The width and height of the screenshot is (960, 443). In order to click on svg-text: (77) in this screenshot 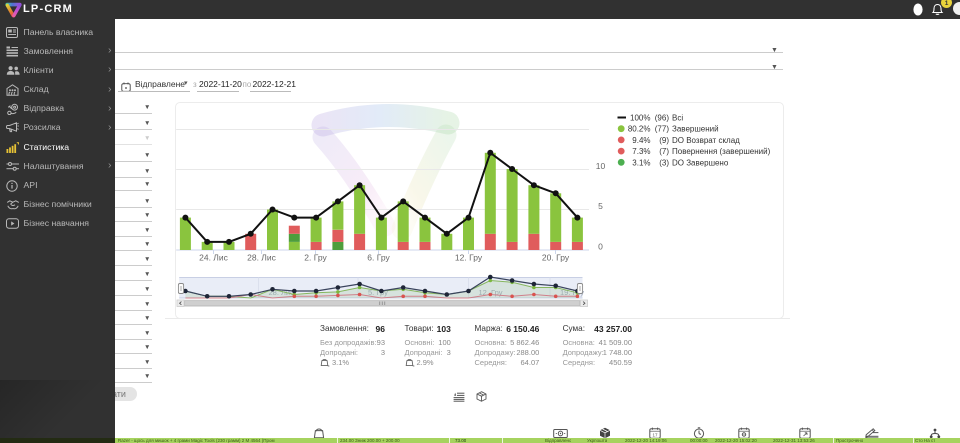, I will do `click(661, 128)`.